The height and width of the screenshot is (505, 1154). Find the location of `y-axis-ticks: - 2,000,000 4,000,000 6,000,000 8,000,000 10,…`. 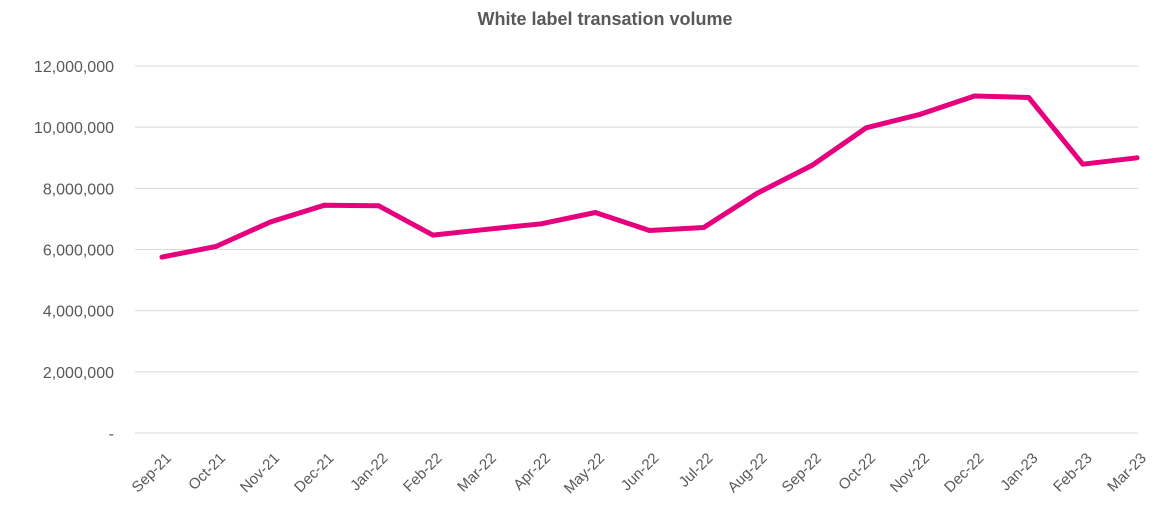

y-axis-ticks: - 2,000,000 4,000,000 6,000,000 8,000,000 10,… is located at coordinates (74, 251).